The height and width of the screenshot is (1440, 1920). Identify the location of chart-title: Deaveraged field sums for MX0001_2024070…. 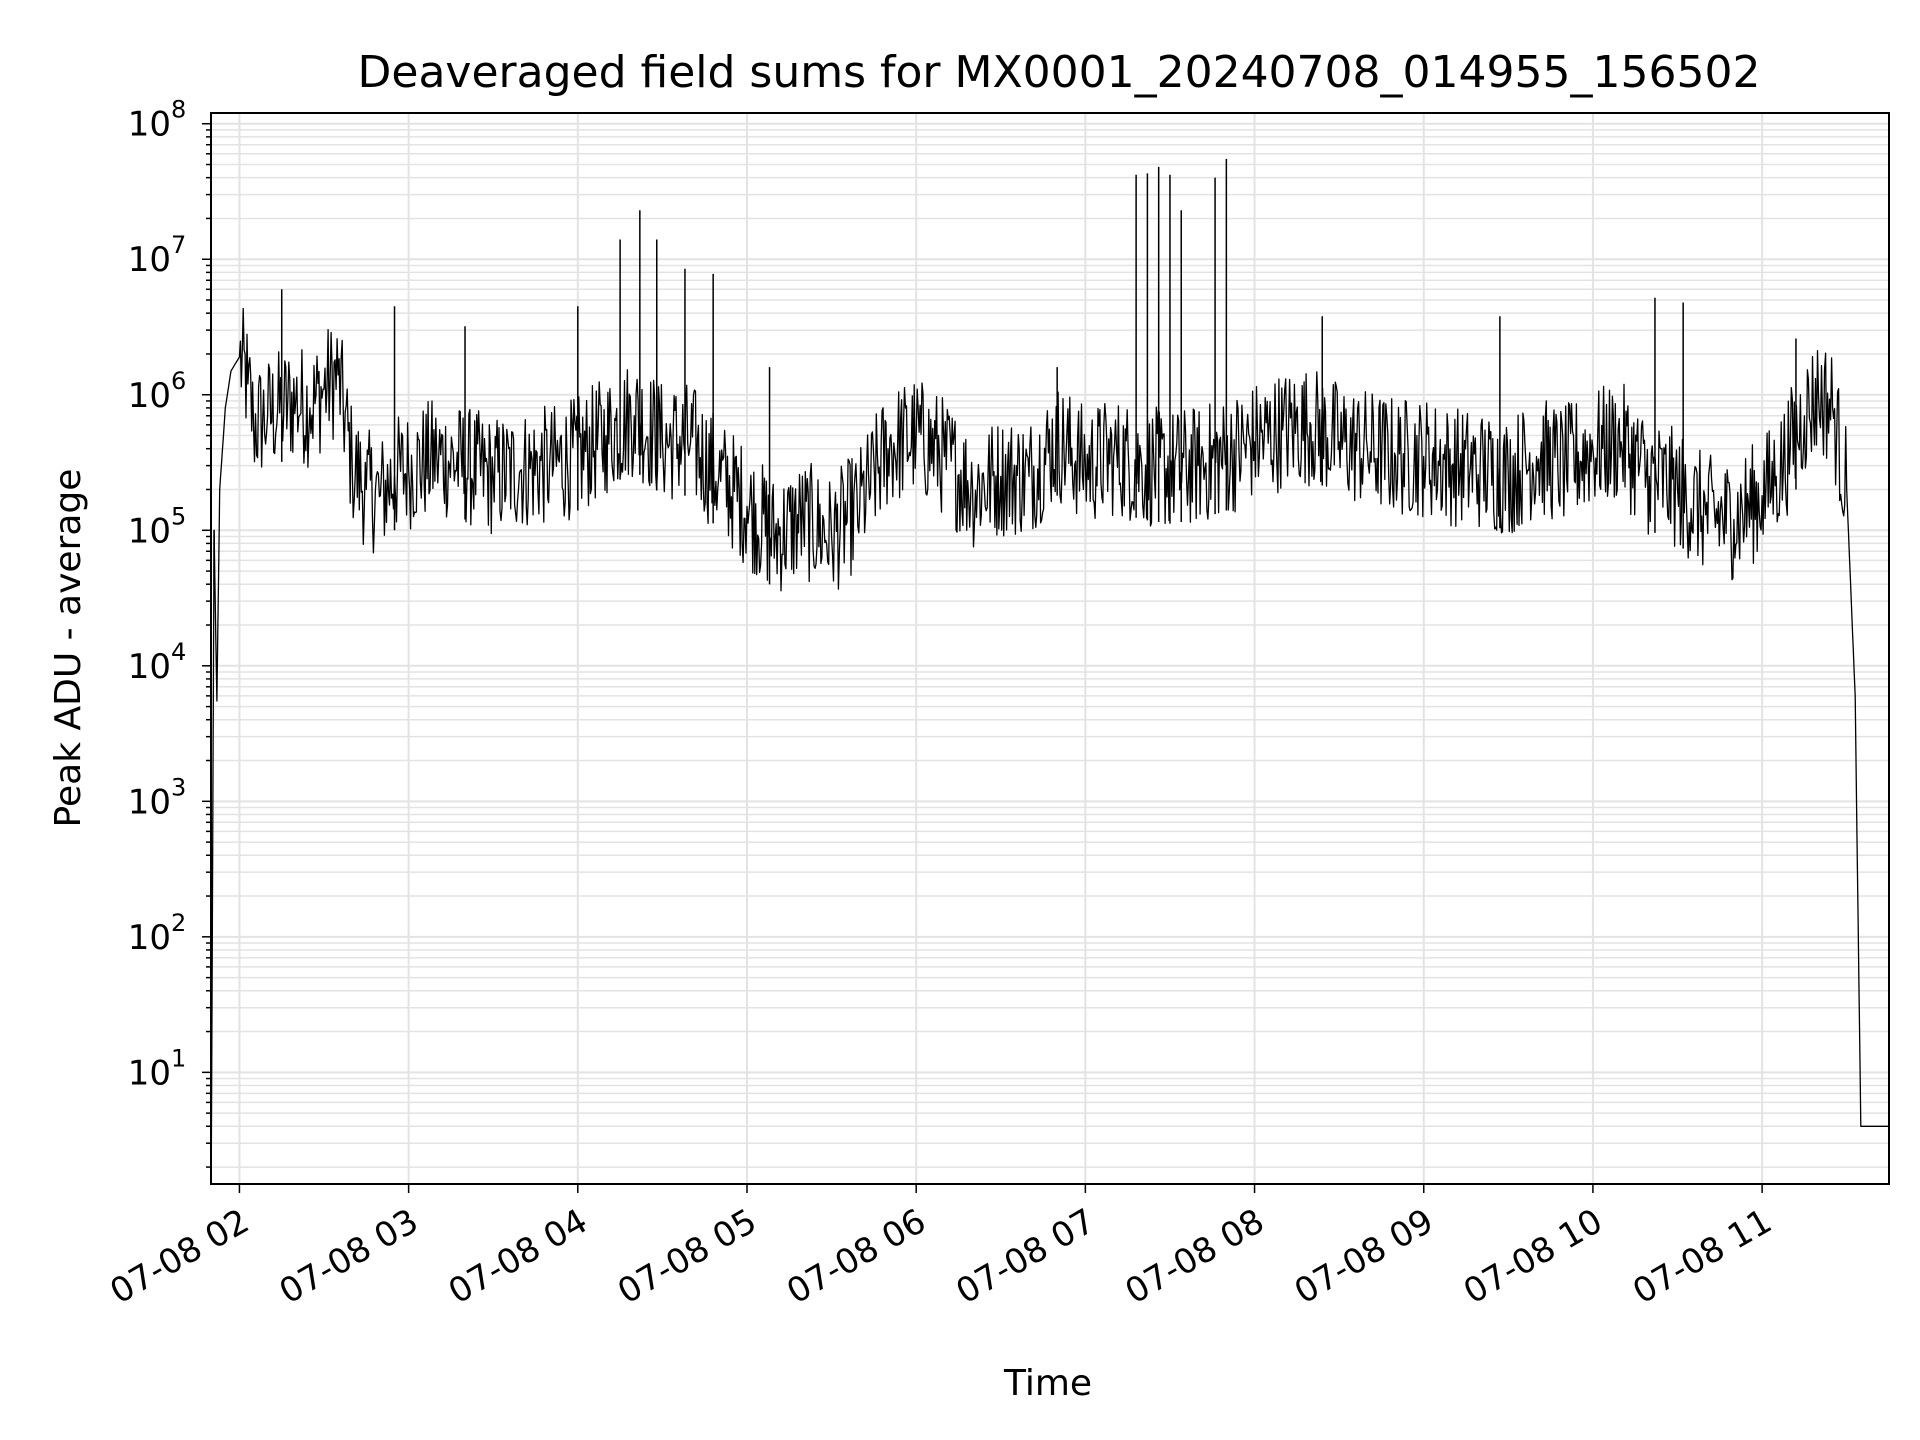
(1059, 72).